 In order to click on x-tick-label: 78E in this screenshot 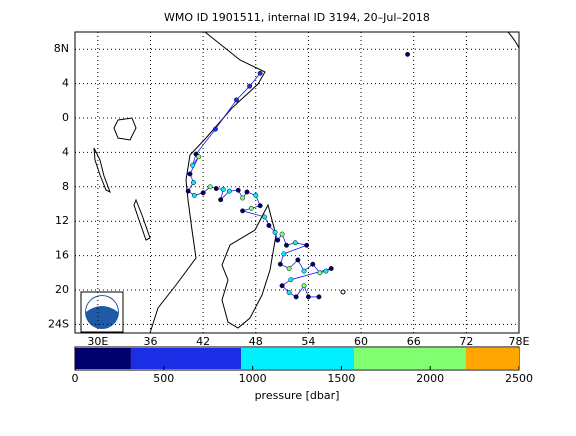, I will do `click(519, 341)`.